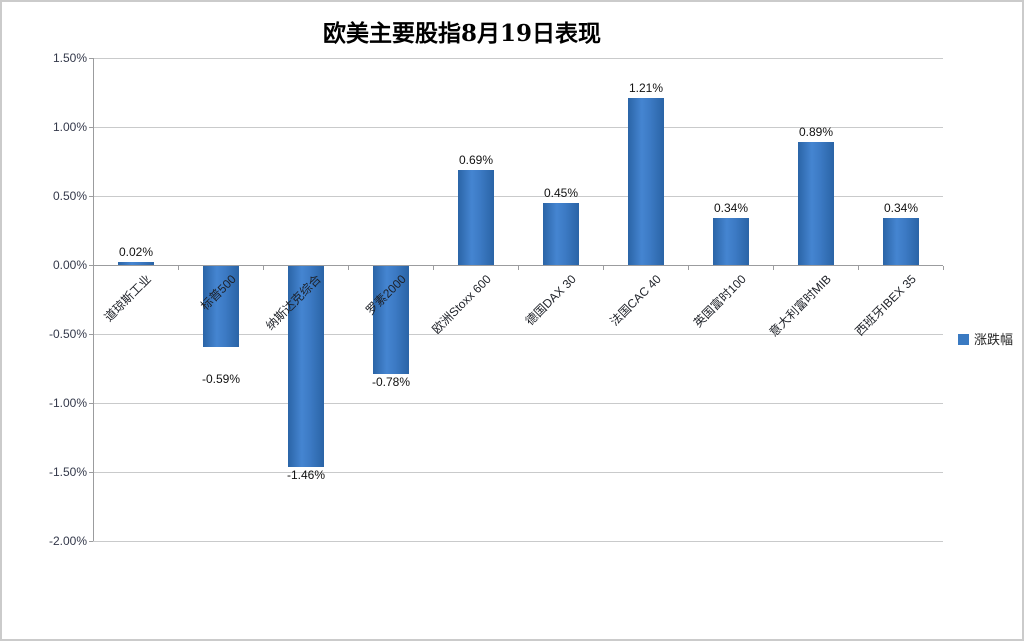 Image resolution: width=1024 pixels, height=641 pixels. What do you see at coordinates (719, 301) in the screenshot?
I see `category-label: 英国富时100` at bounding box center [719, 301].